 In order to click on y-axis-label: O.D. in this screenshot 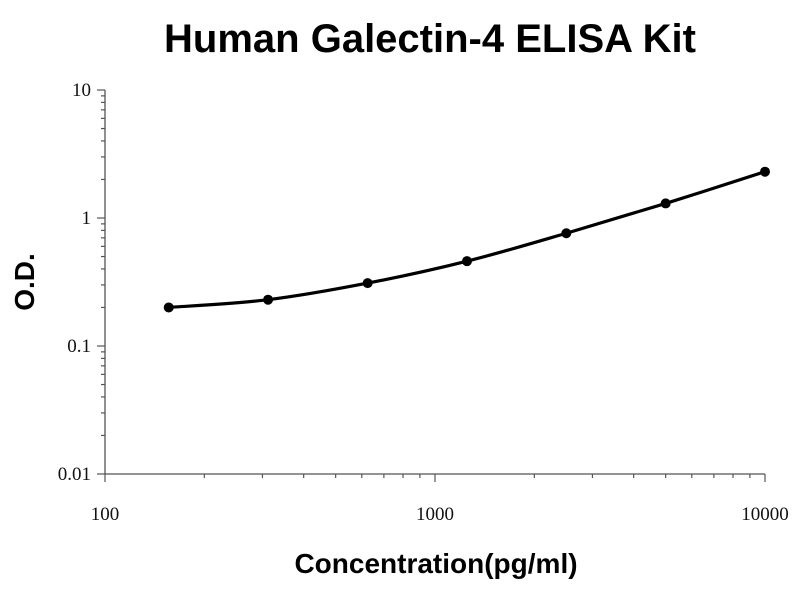, I will do `click(24, 282)`.